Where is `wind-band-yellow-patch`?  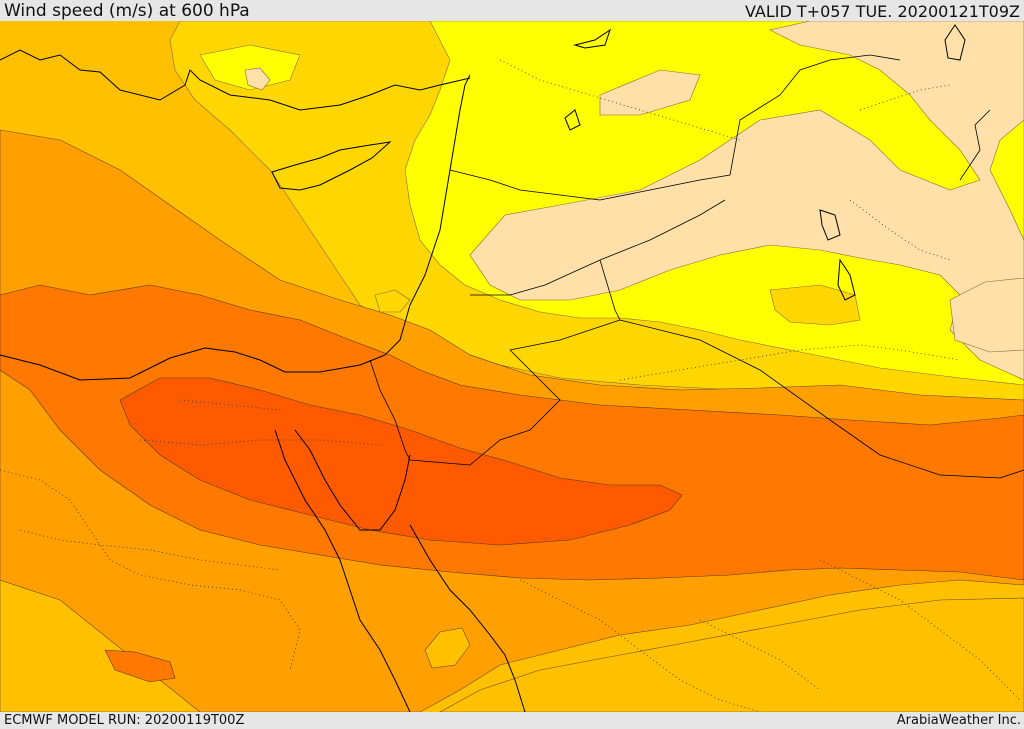 wind-band-yellow-patch is located at coordinates (250, 67).